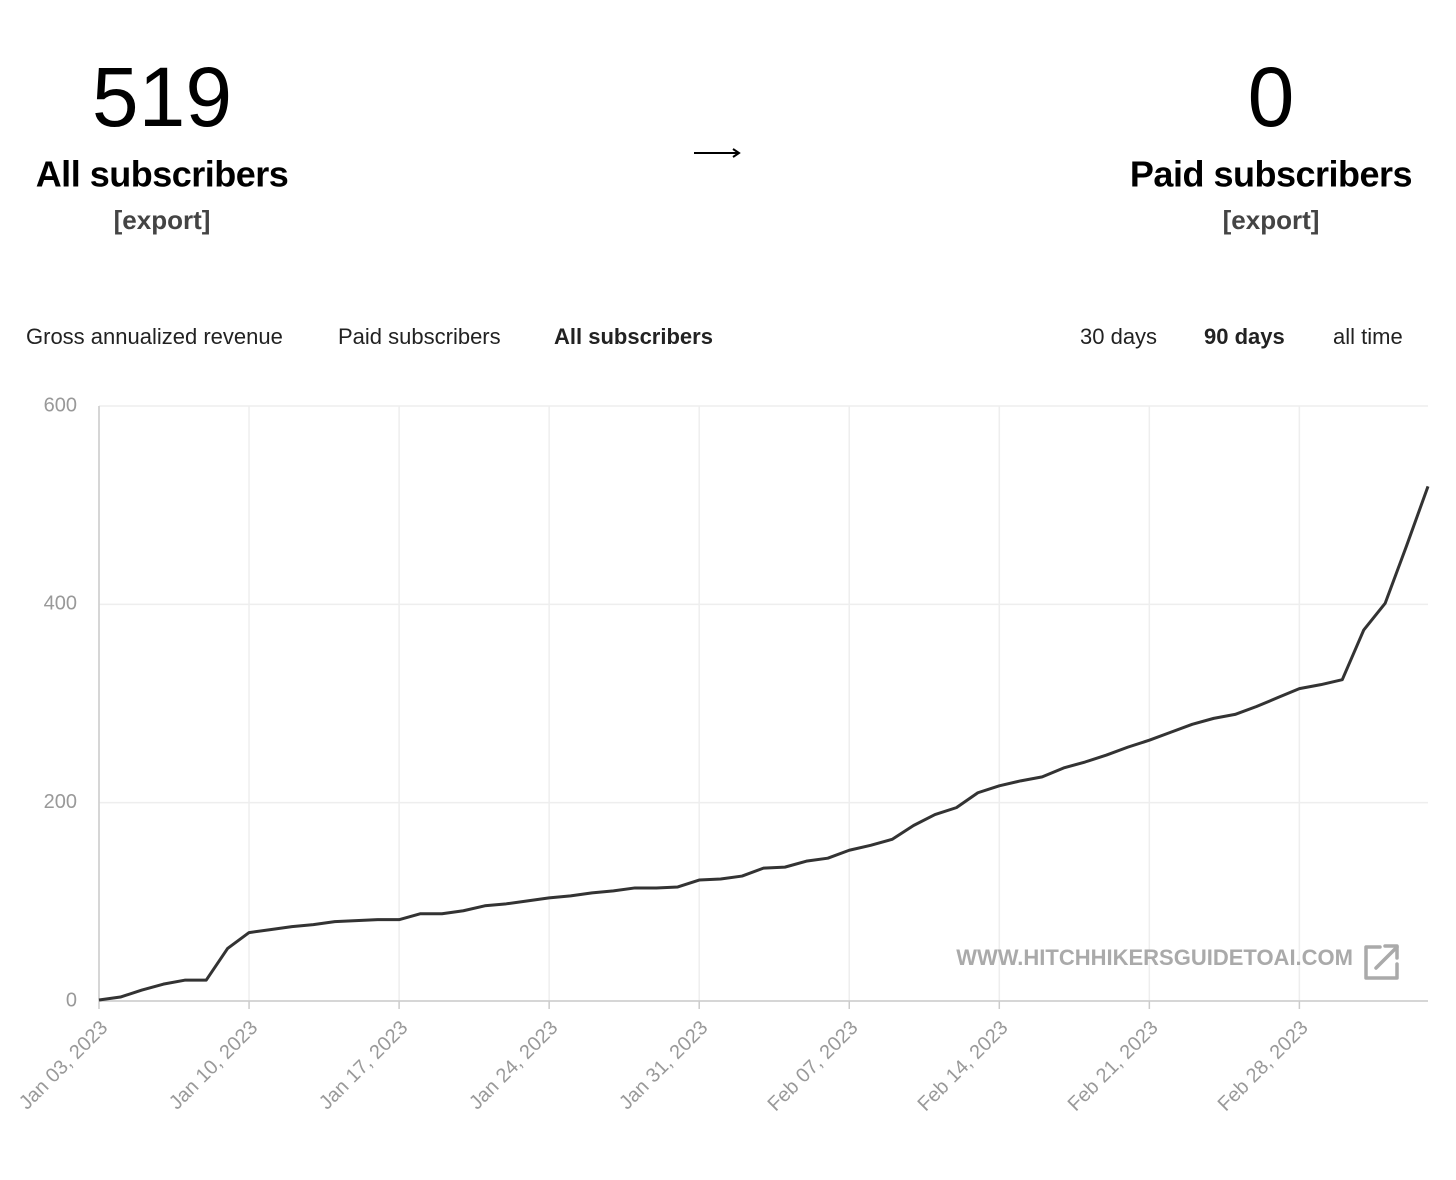 The image size is (1456, 1180). What do you see at coordinates (1368, 336) in the screenshot?
I see `range-tab: all time` at bounding box center [1368, 336].